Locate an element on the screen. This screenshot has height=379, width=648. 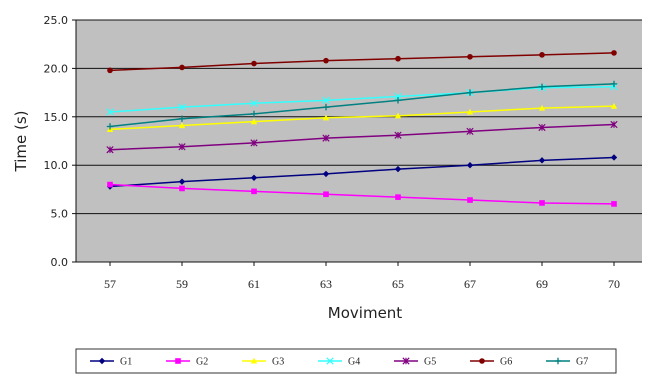
x-tick-label: 65 is located at coordinates (398, 284).